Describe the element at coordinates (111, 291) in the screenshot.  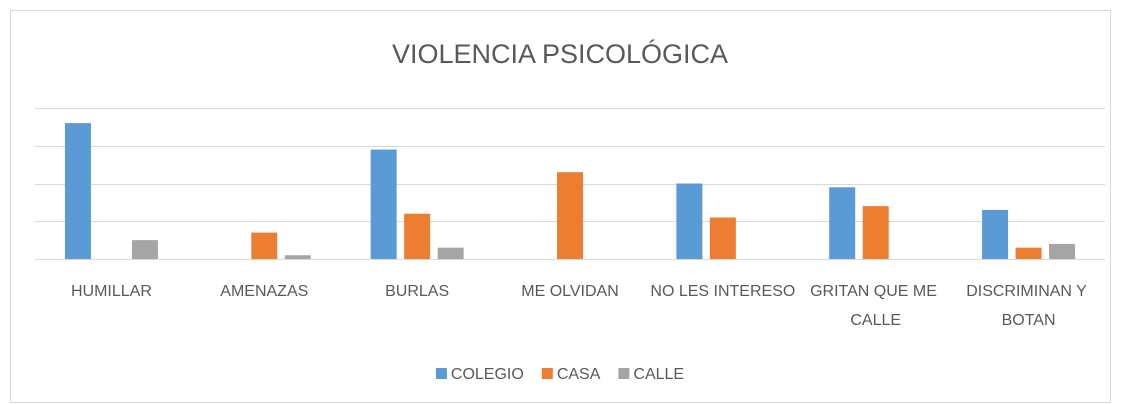
I see `x-tick-label: HUMILLAR` at that location.